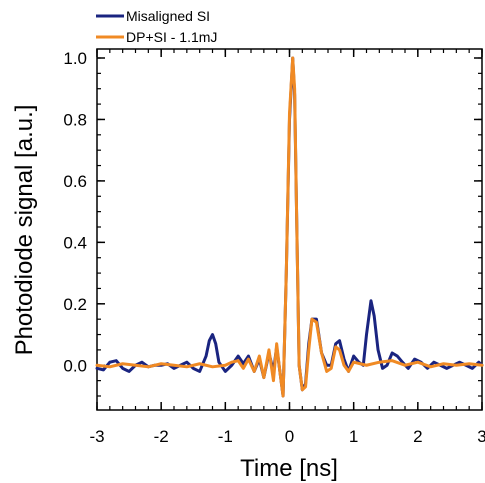 The height and width of the screenshot is (483, 485). Describe the element at coordinates (171, 37) in the screenshot. I see `legend-label-dp-si: DP+SI - 1.1mJ` at that location.